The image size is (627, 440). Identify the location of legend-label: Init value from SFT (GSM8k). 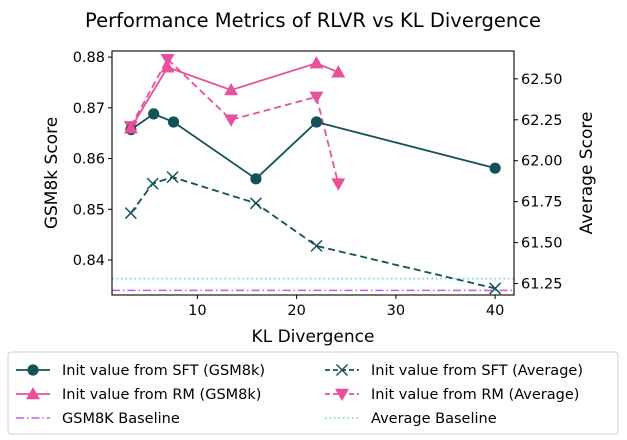
(163, 371).